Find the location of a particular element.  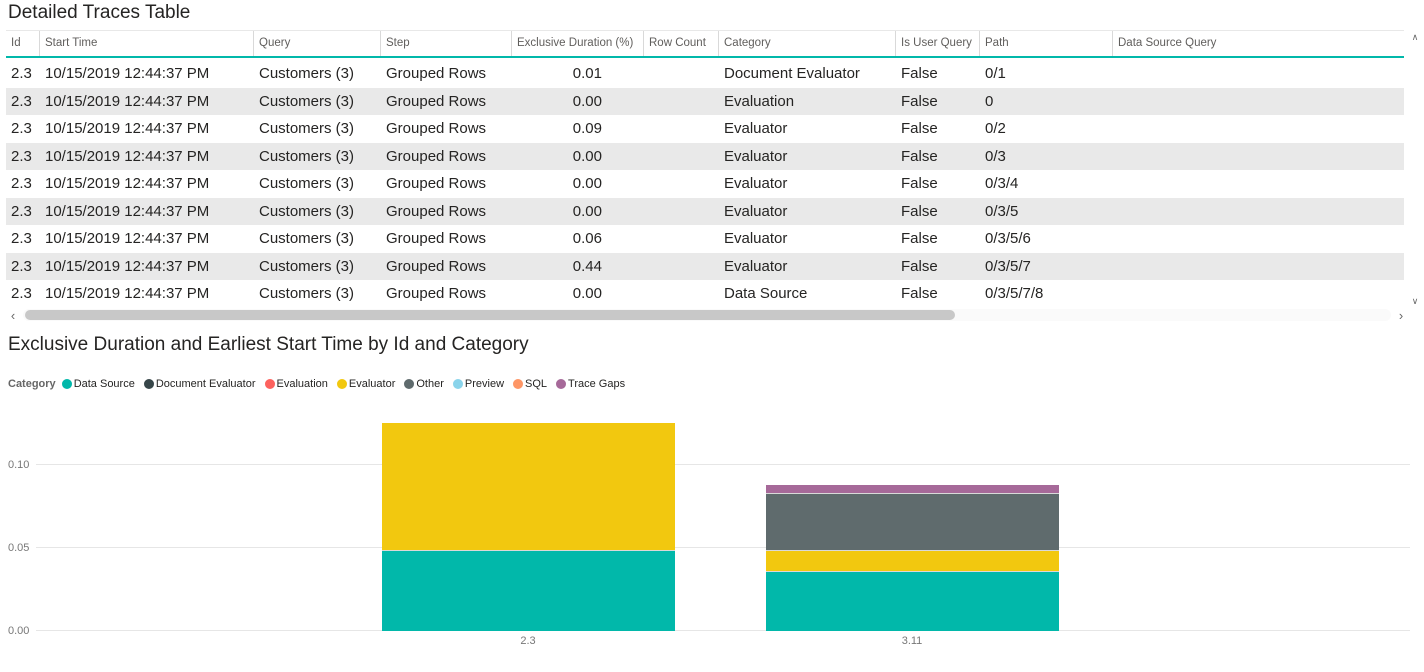

legend-item-trace-gaps: Trace Gaps is located at coordinates (590, 384).